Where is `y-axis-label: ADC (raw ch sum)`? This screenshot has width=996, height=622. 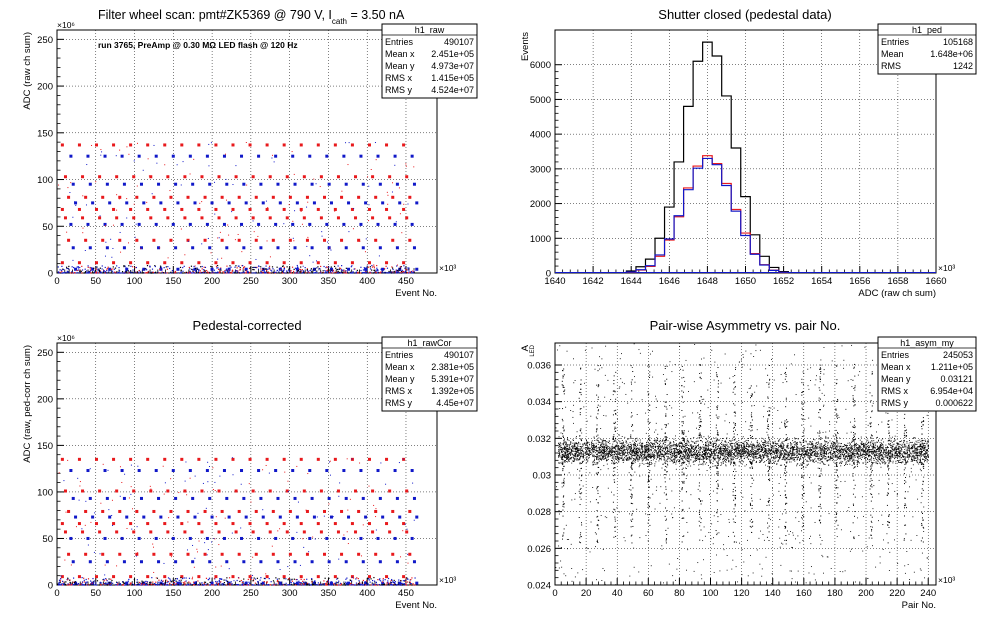 y-axis-label: ADC (raw ch sum) is located at coordinates (27, 71).